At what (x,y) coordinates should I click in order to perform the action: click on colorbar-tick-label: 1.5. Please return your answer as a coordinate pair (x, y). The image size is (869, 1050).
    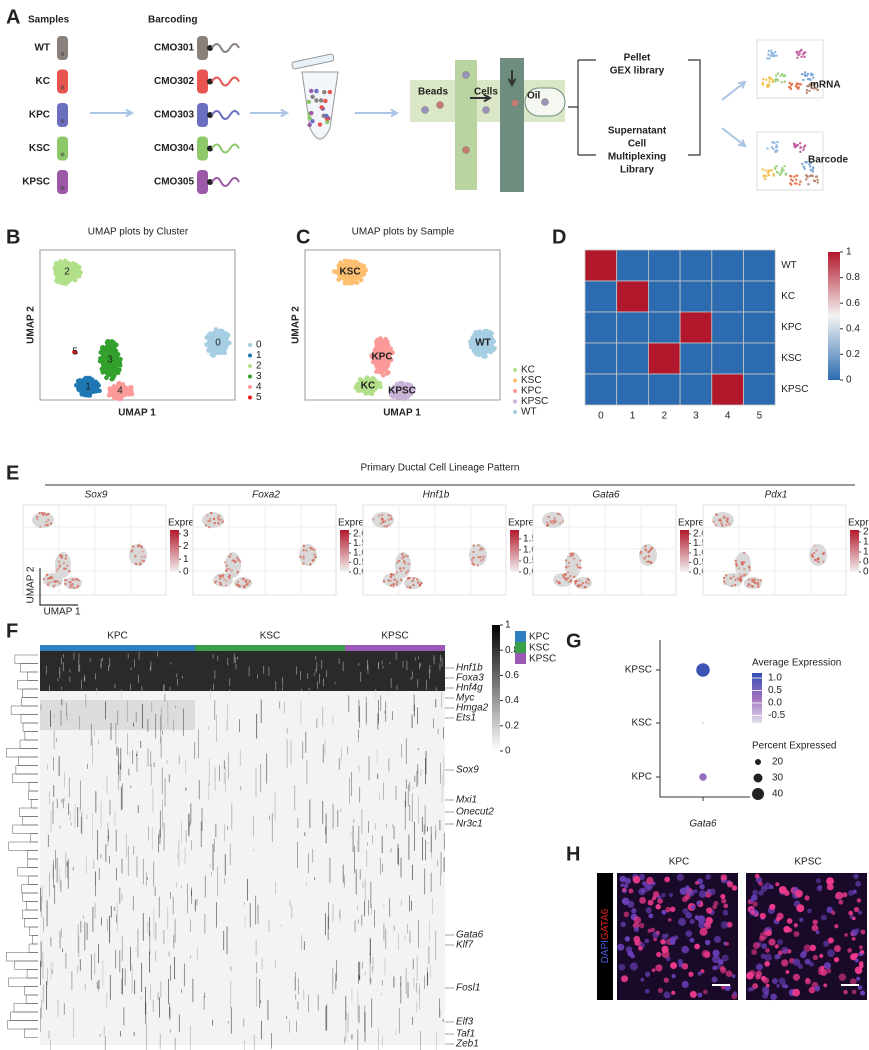
    Looking at the image, I should click on (530, 538).